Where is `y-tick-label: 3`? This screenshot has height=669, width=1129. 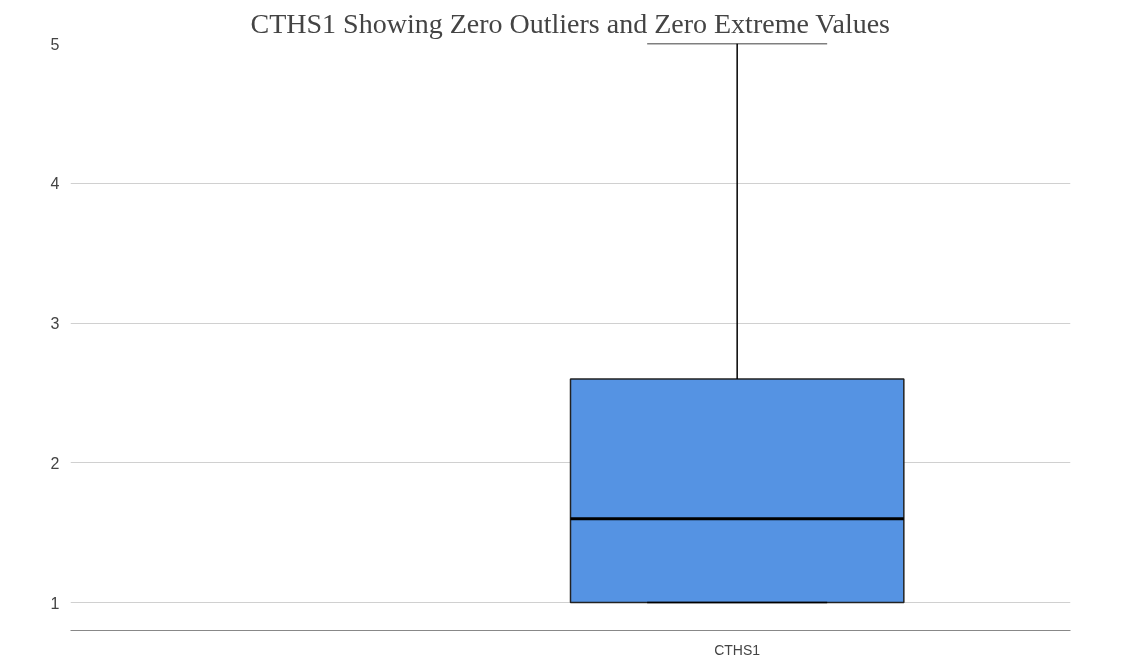 y-tick-label: 3 is located at coordinates (55, 324).